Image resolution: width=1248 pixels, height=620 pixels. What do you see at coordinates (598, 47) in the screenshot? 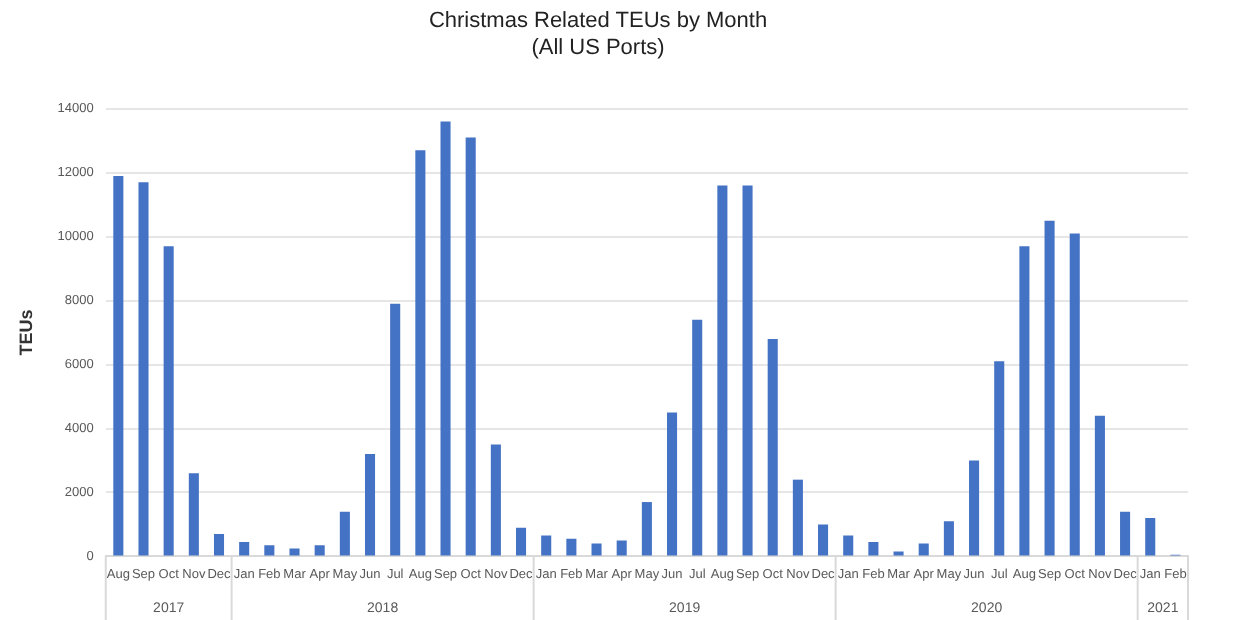
I see `chart-subtitle: (All US Ports)` at bounding box center [598, 47].